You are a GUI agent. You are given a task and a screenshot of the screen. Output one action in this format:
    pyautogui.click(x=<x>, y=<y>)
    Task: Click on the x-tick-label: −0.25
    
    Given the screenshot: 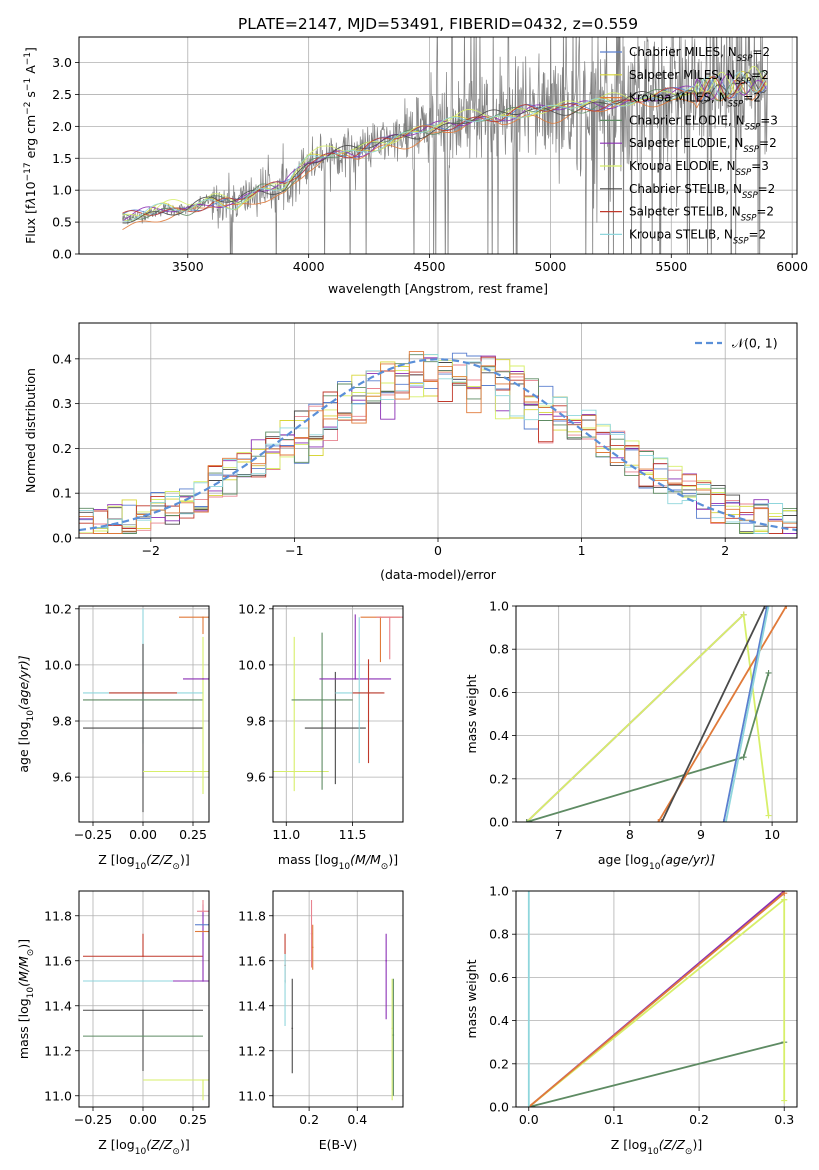 What is the action you would take?
    pyautogui.click(x=93, y=1119)
    